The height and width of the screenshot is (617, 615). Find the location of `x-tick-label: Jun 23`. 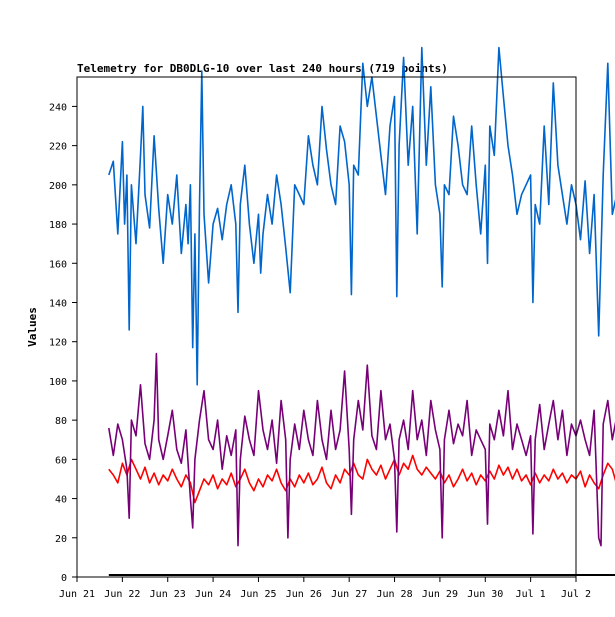

x-tick-label: Jun 23 is located at coordinates (168, 594).